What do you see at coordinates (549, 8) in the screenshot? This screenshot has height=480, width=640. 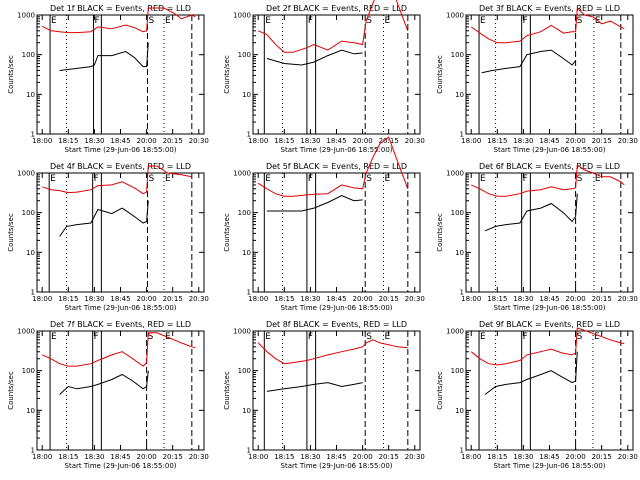 I see `panel-title: Det 3f BLACK = Events, RED = LLD` at bounding box center [549, 8].